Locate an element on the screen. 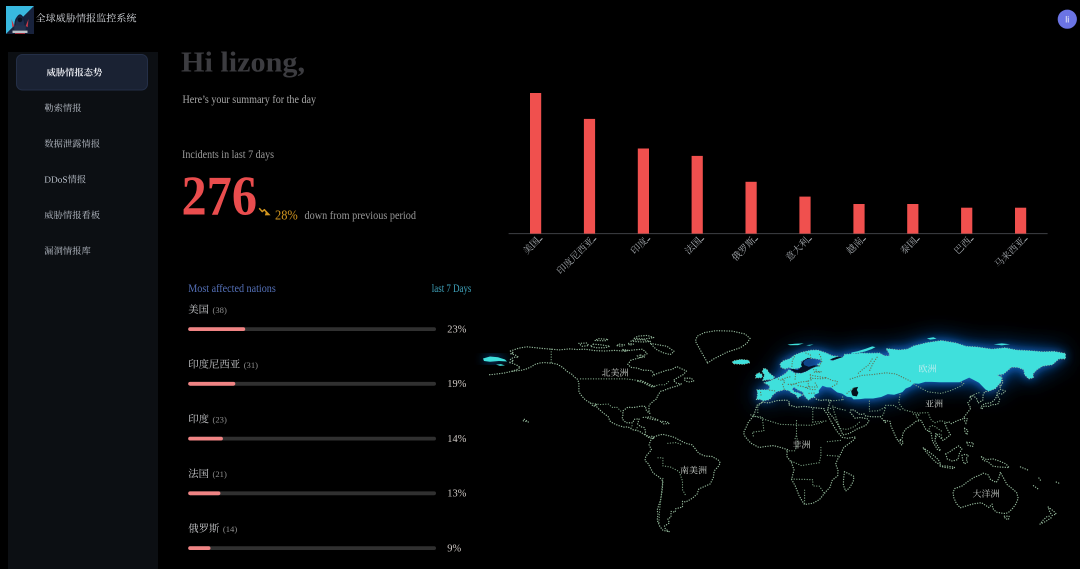 Image resolution: width=1080 pixels, height=569 pixels. svg-text: 9% is located at coordinates (454, 548).